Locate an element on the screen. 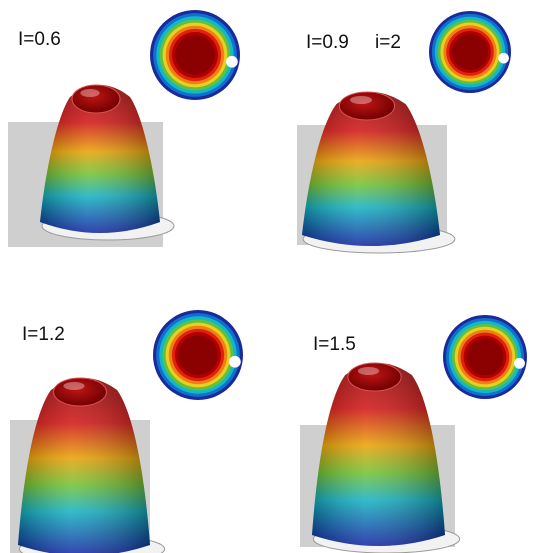  panel-label: I=1.2 is located at coordinates (43, 334).